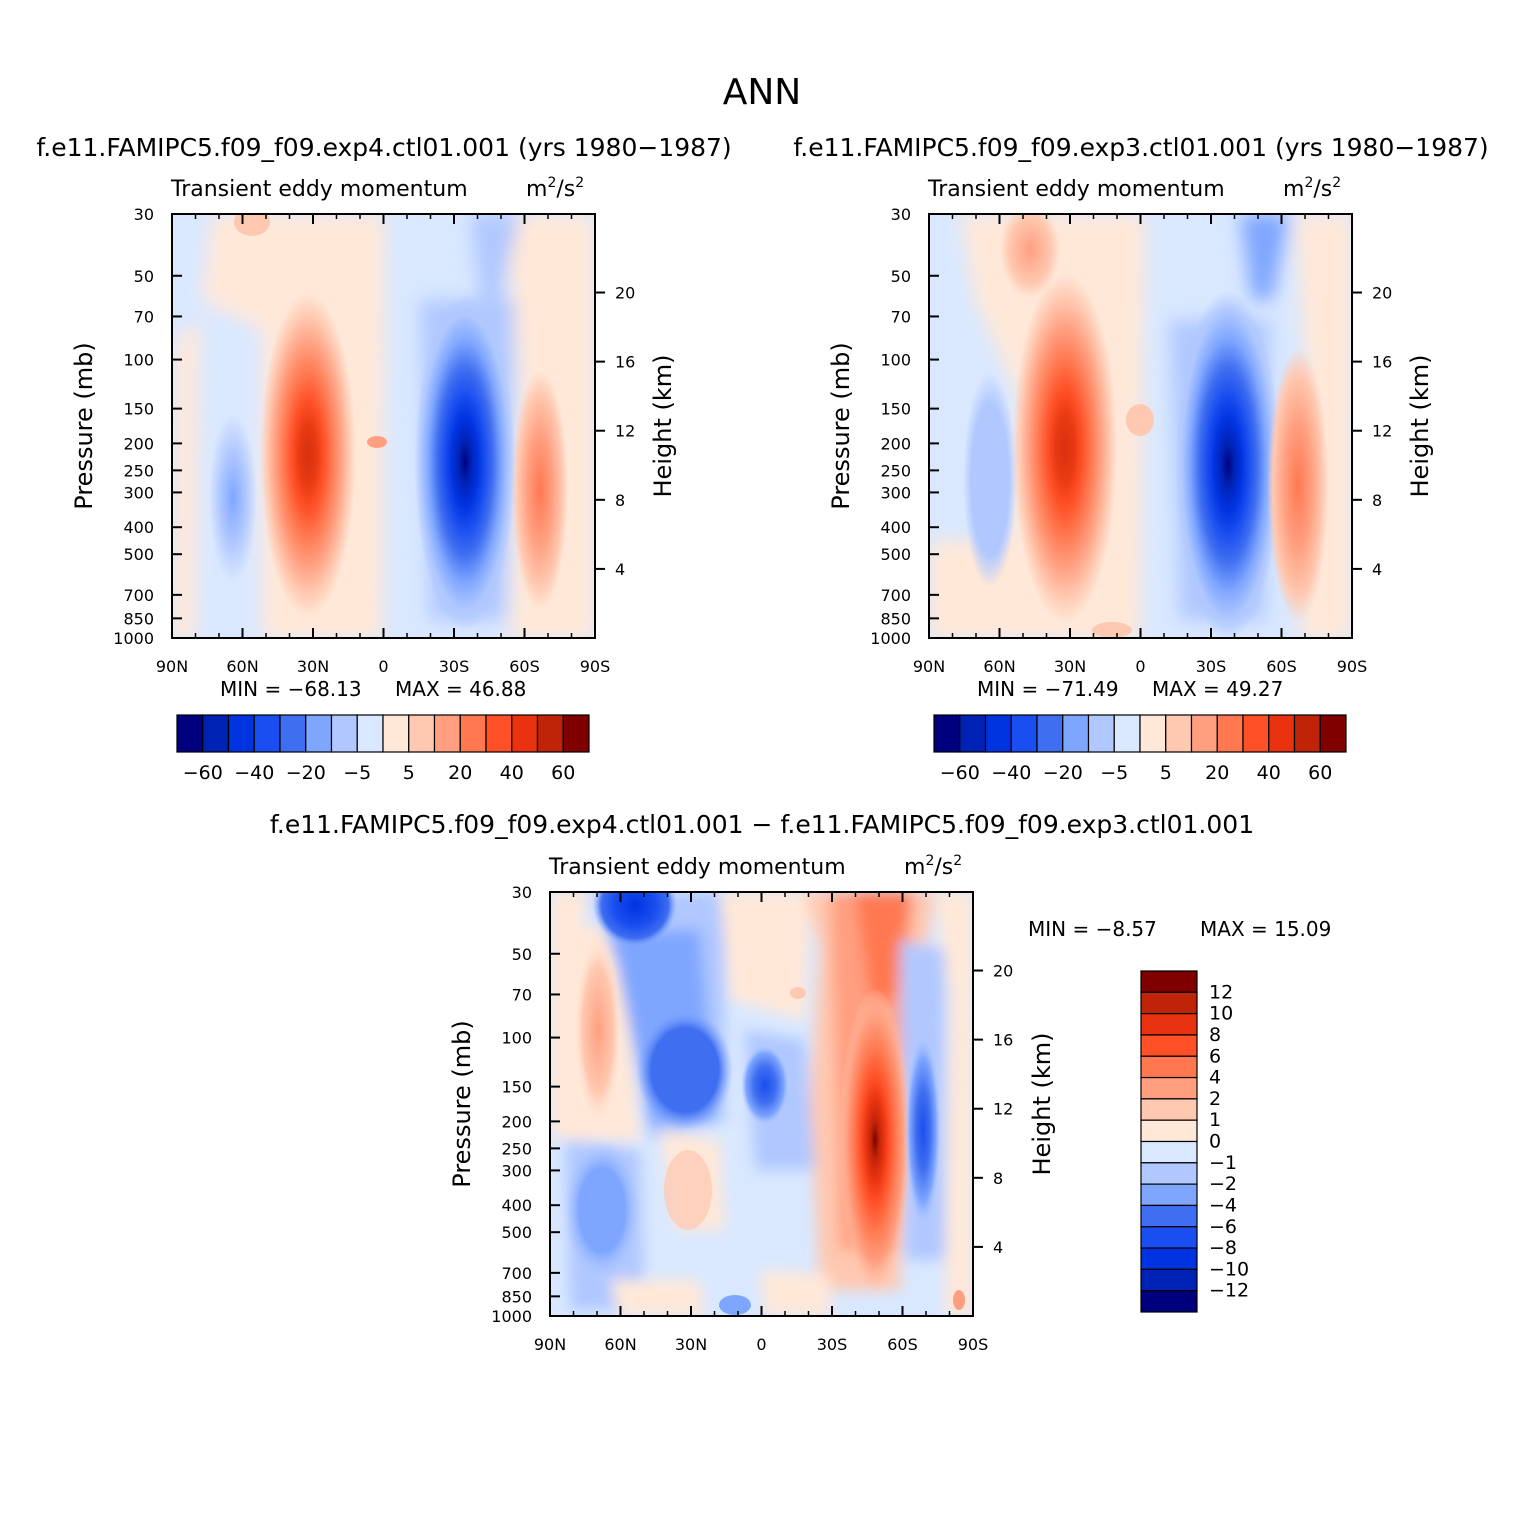  Describe the element at coordinates (522, 892) in the screenshot. I see `y-tick-label: 30` at that location.